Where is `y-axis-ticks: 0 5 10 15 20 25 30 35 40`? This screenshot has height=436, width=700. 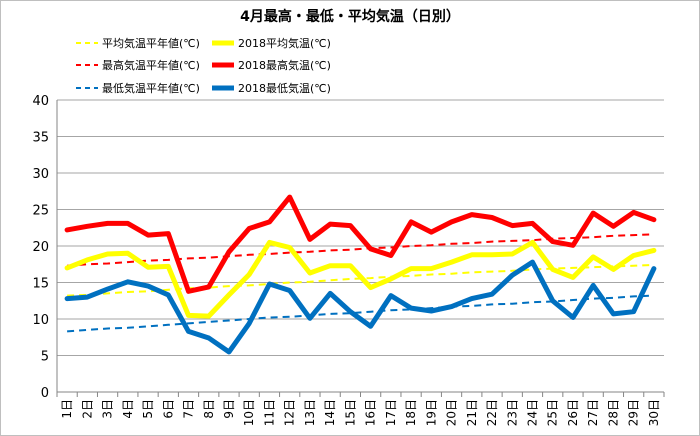
y-axis-ticks: 0 5 10 15 20 25 30 35 40 is located at coordinates (40, 247).